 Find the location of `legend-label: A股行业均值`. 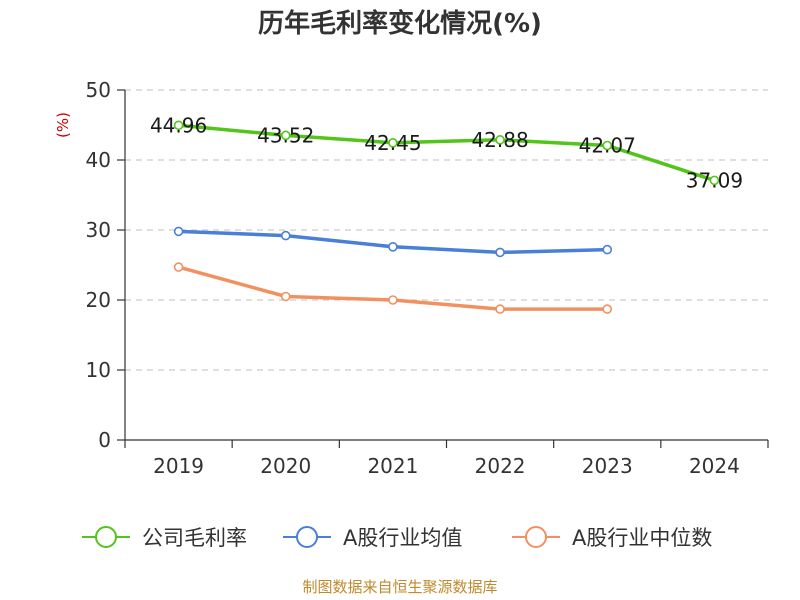

legend-label: A股行业均值 is located at coordinates (402, 538).